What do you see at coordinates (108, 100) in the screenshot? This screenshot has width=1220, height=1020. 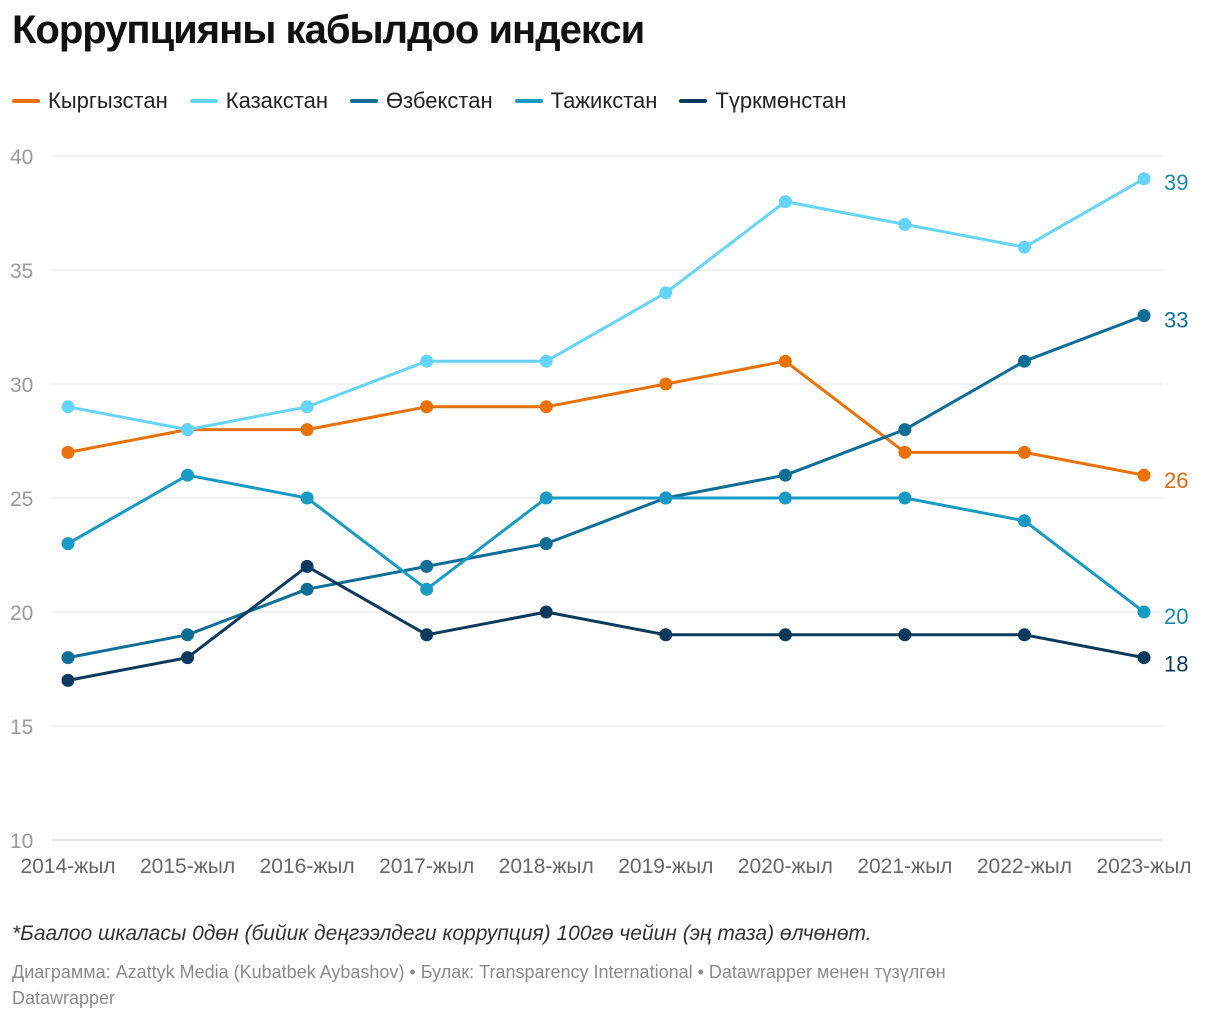 I see `legend-label-kyrgyzstan: Кыргызстан` at bounding box center [108, 100].